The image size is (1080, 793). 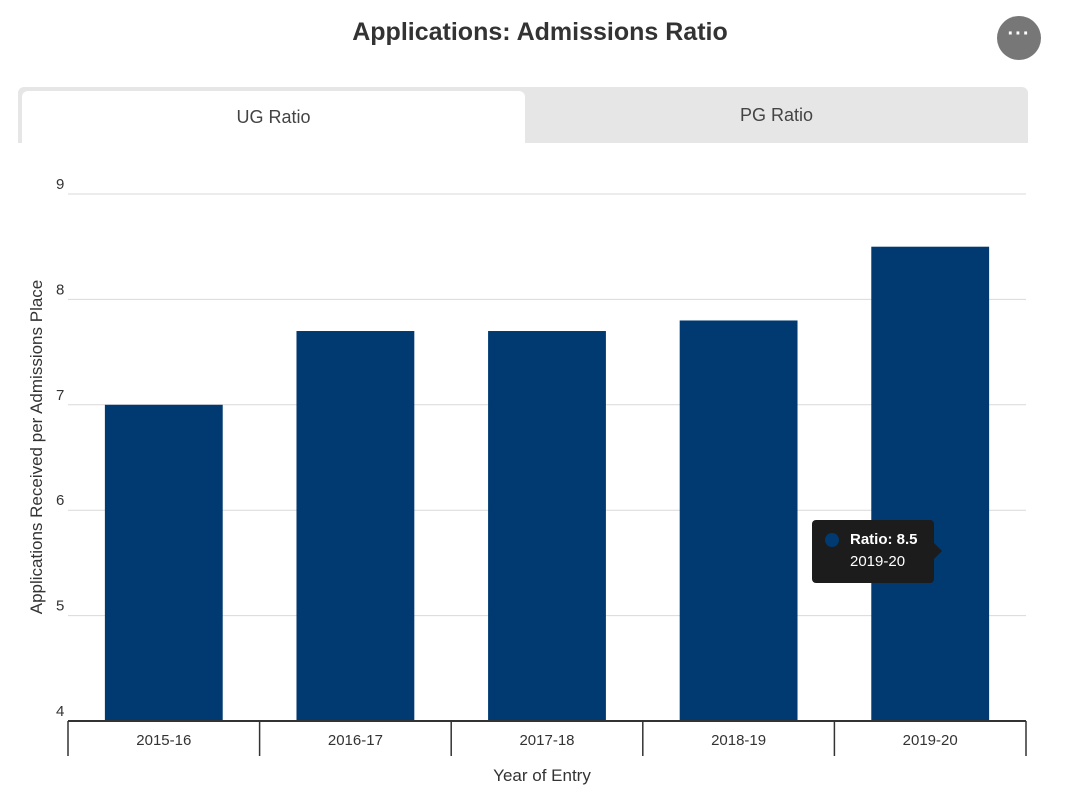 I want to click on y-tick-label: 9, so click(x=60, y=184).